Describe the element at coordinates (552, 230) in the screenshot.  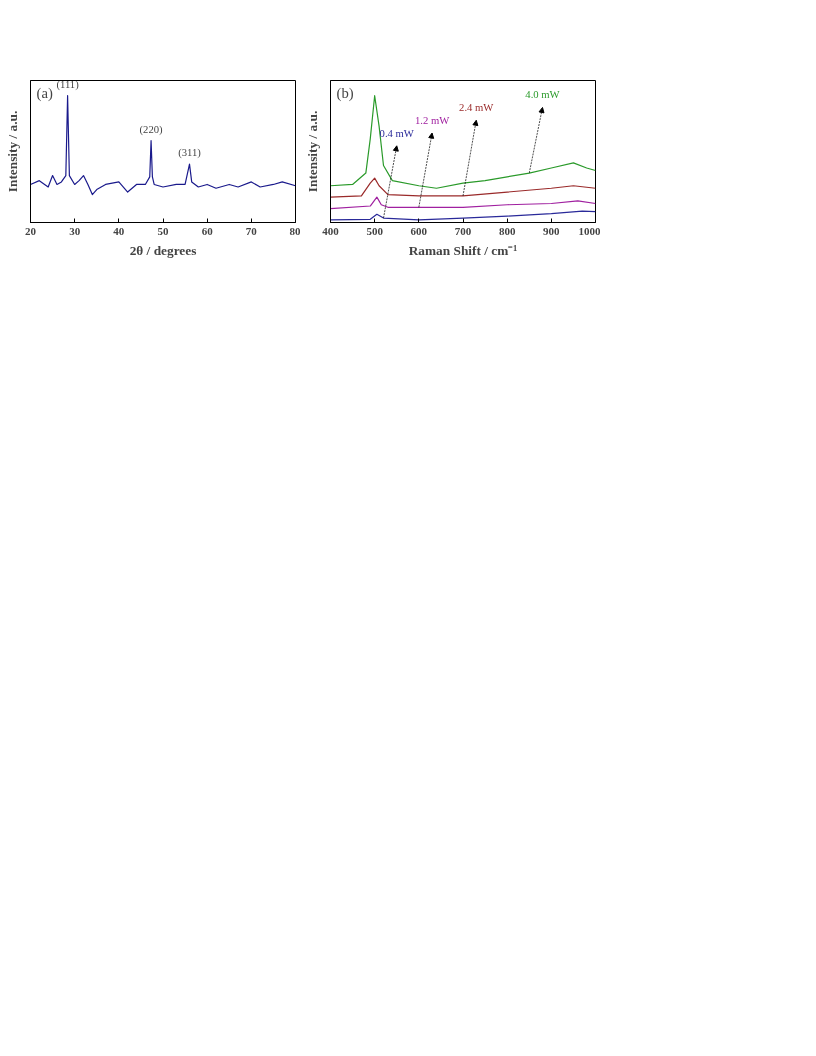
I see `x-tick-label: 900` at that location.